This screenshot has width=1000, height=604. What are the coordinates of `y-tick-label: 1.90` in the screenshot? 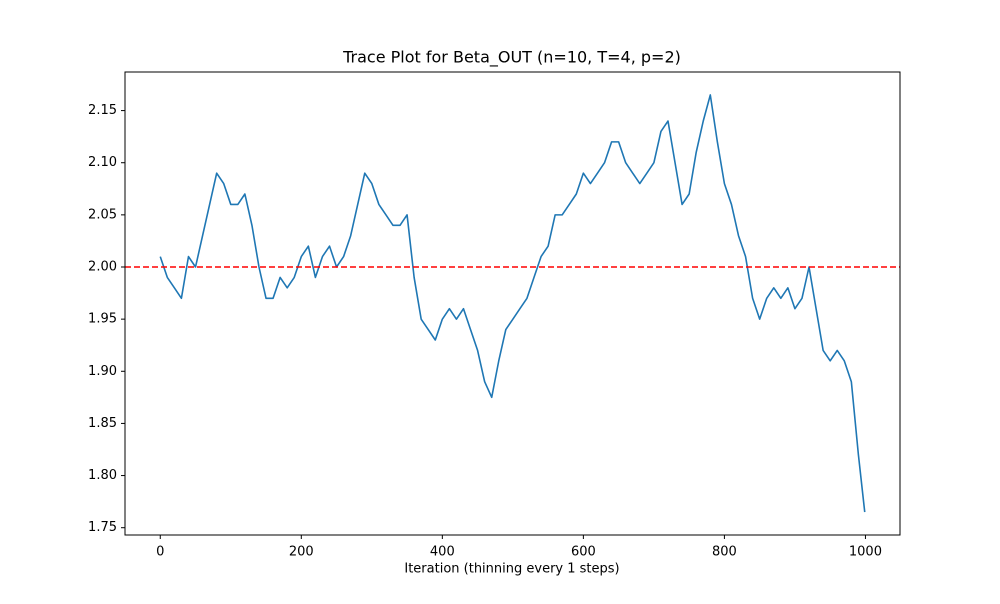 It's located at (102, 371).